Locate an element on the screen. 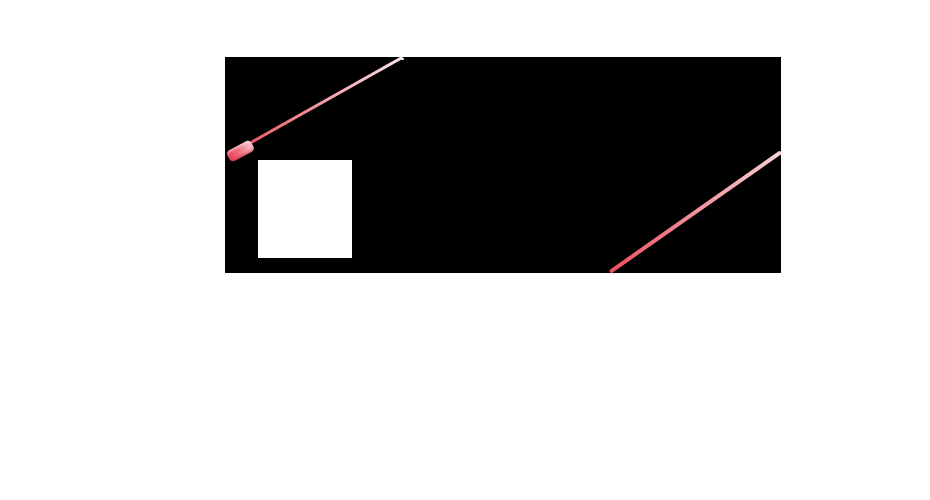 This screenshot has width=930, height=500. beam-tip-highlight is located at coordinates (402, 58).